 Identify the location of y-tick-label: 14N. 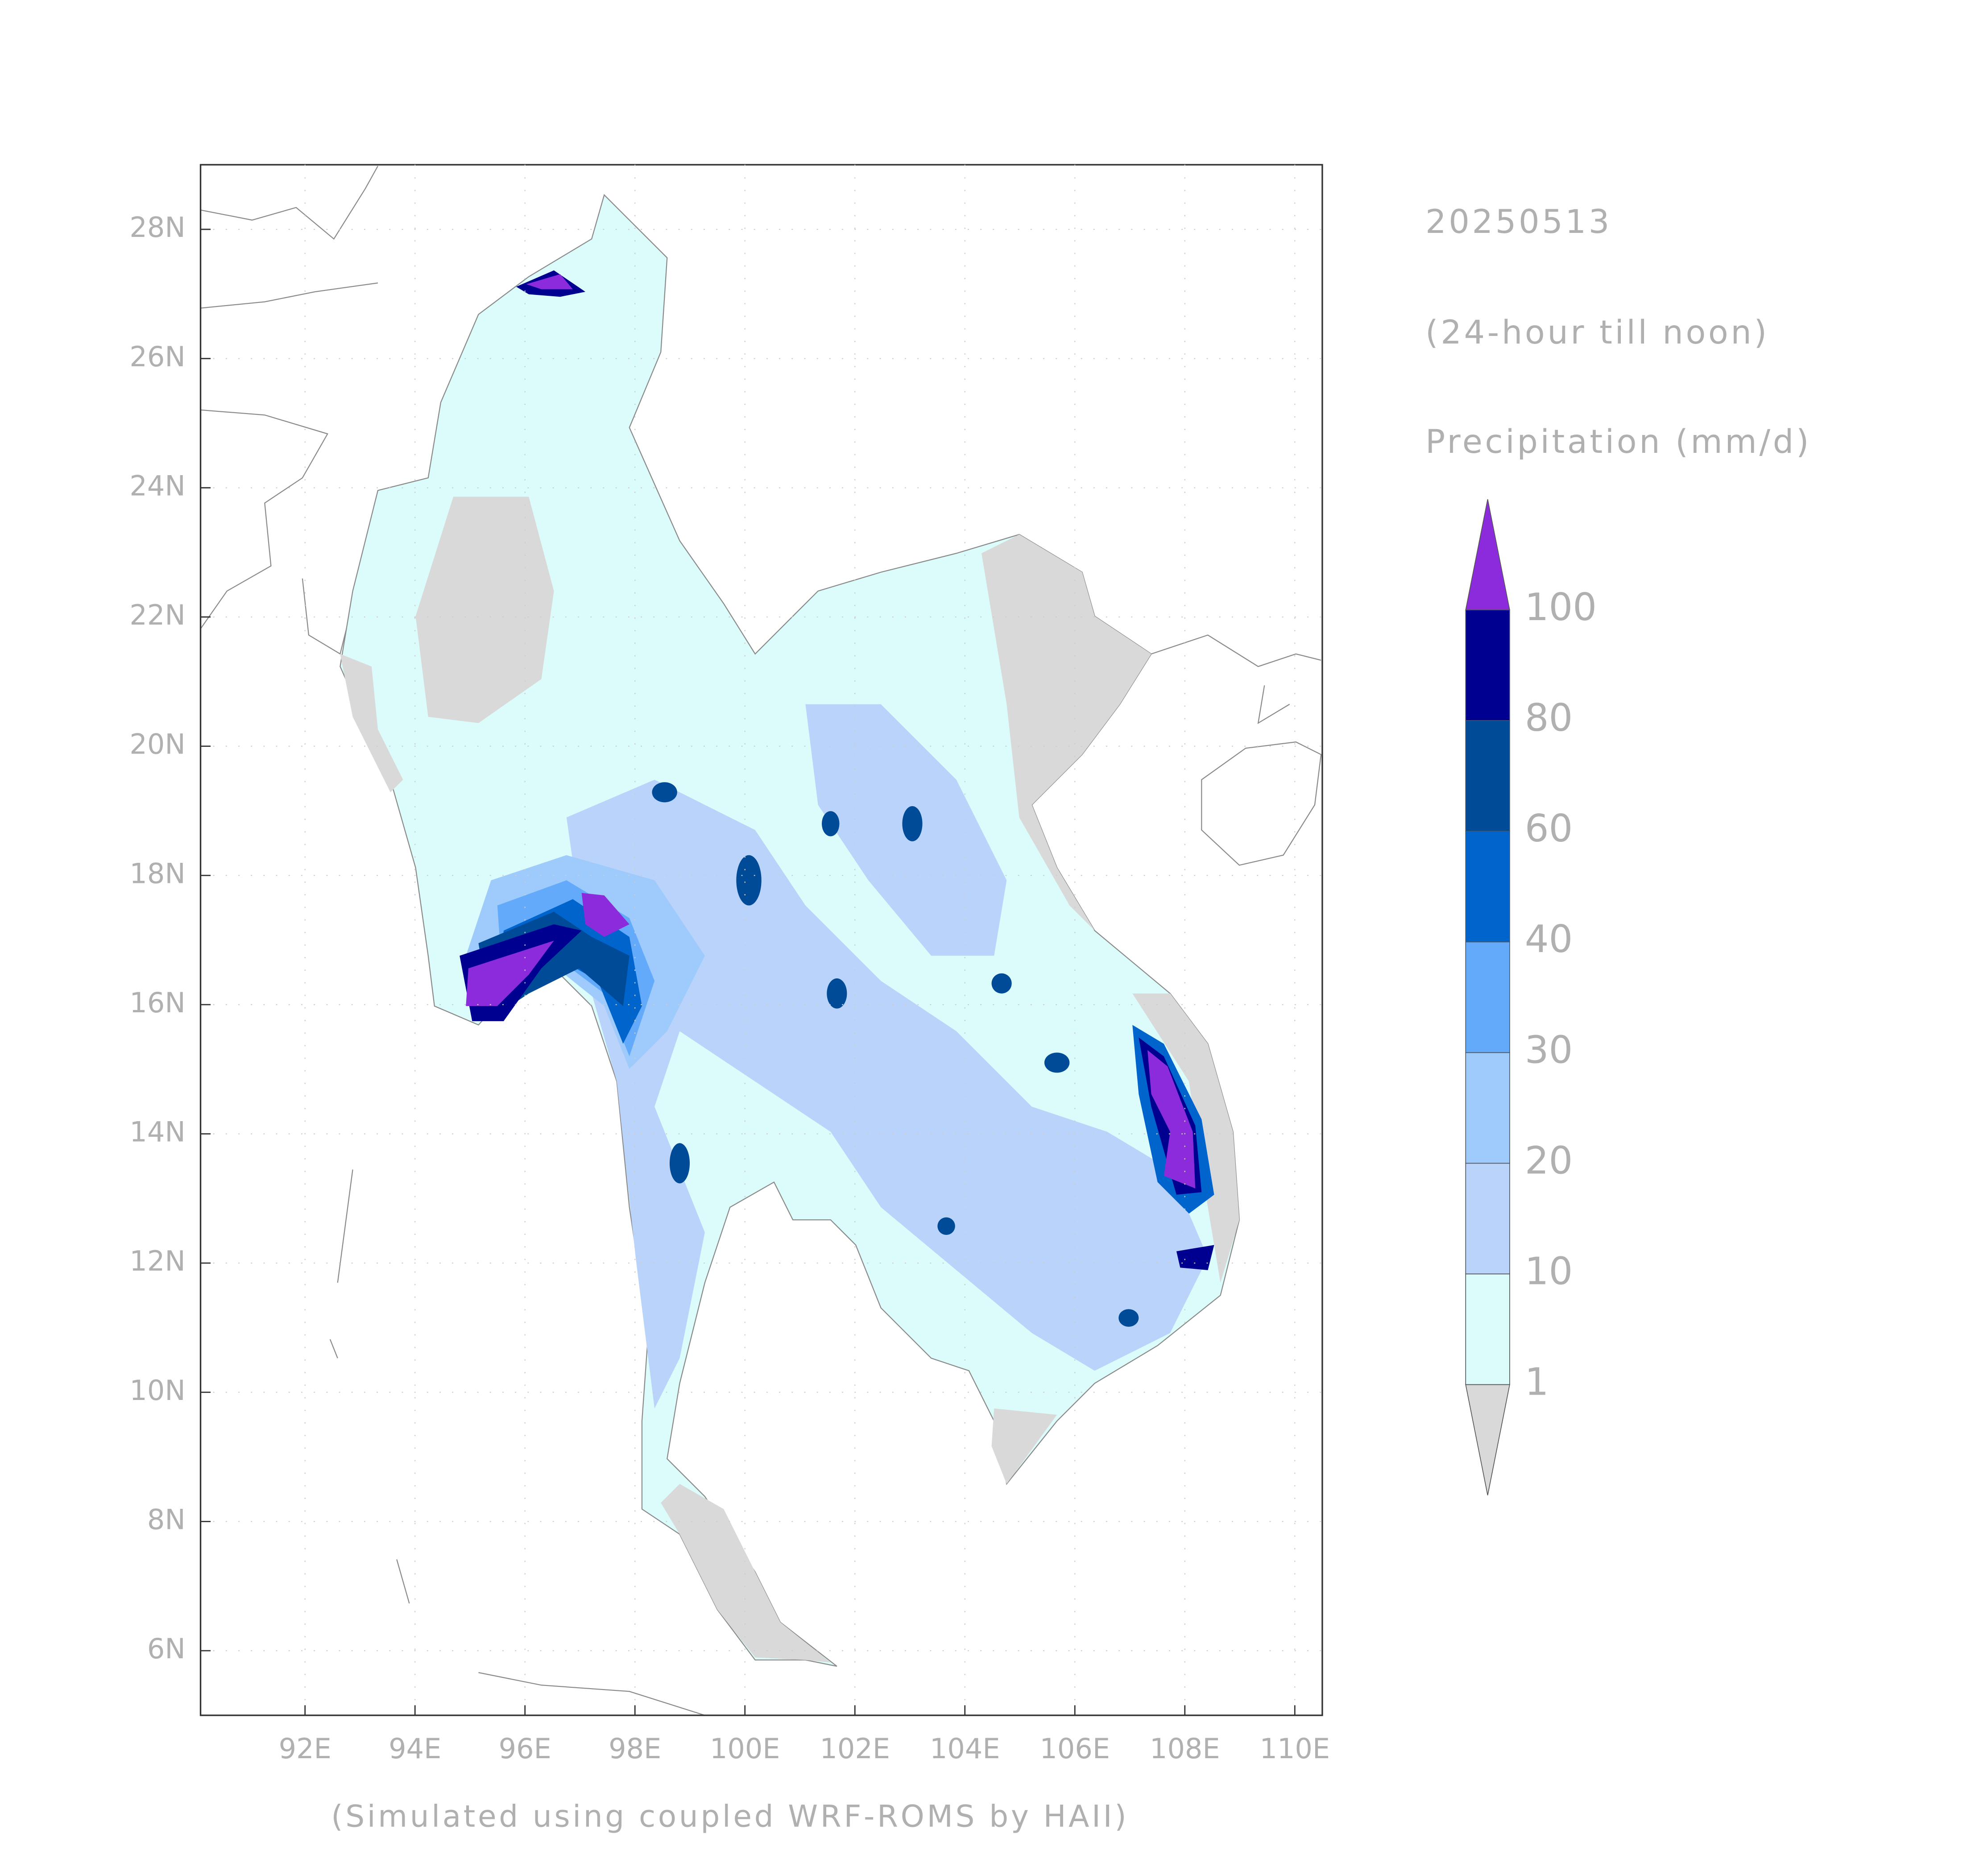
(157, 1132).